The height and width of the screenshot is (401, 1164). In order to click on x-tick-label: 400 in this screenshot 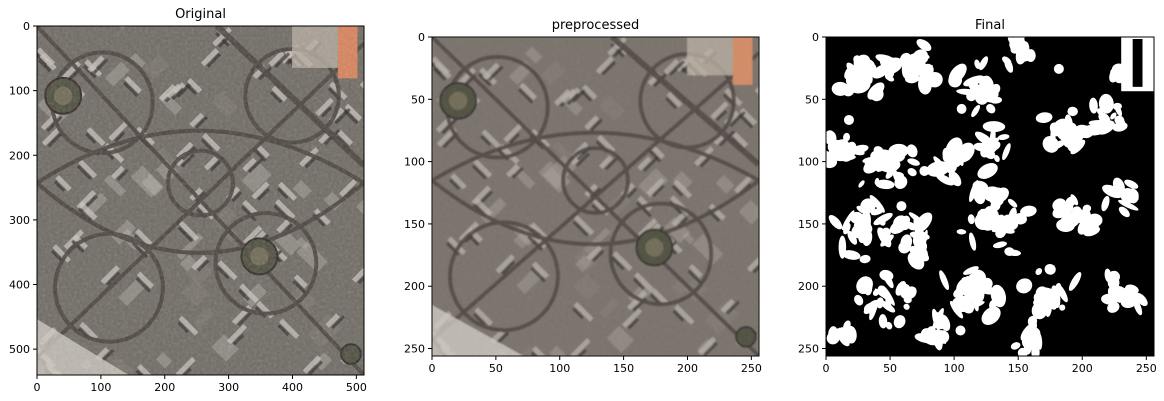, I will do `click(292, 387)`.